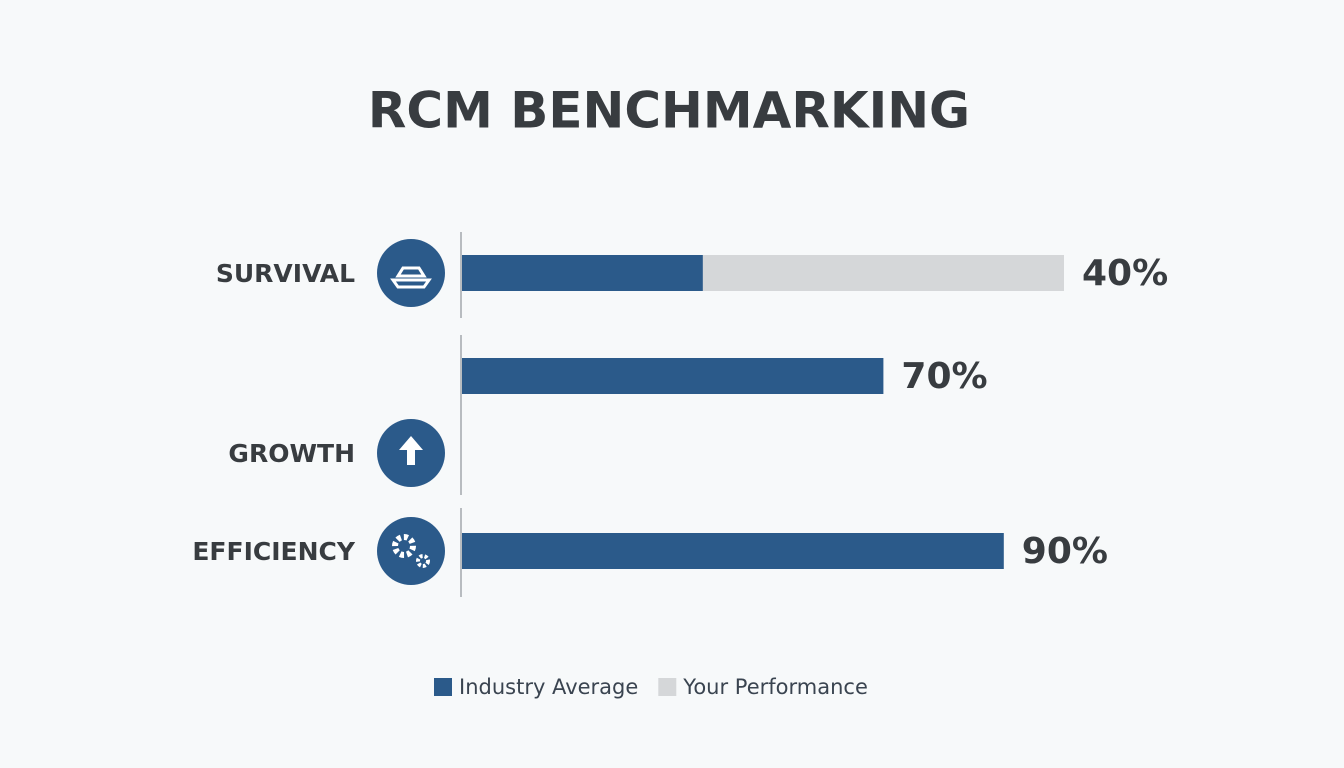  What do you see at coordinates (1125, 273) in the screenshot?
I see `value-label: 40%` at bounding box center [1125, 273].